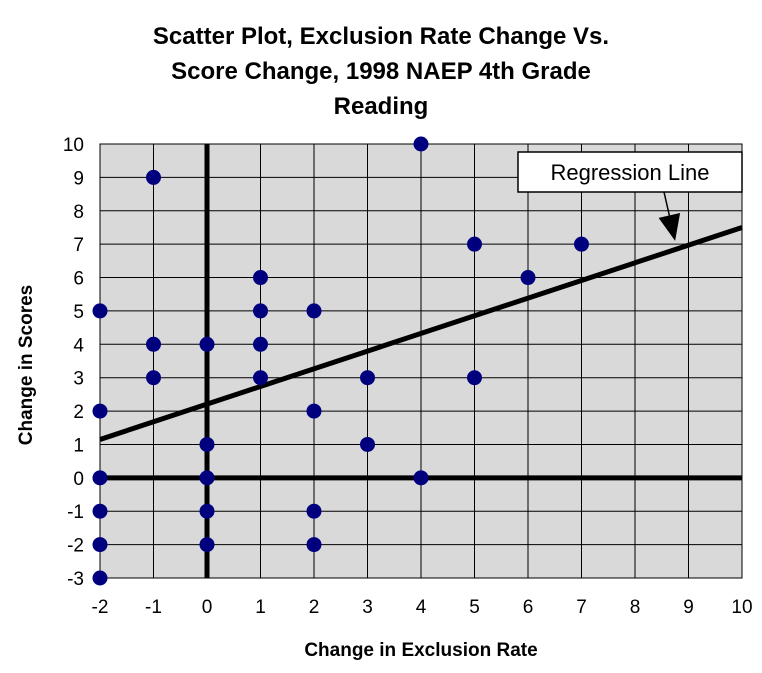  I want to click on y-tick-label: 5, so click(78, 312).